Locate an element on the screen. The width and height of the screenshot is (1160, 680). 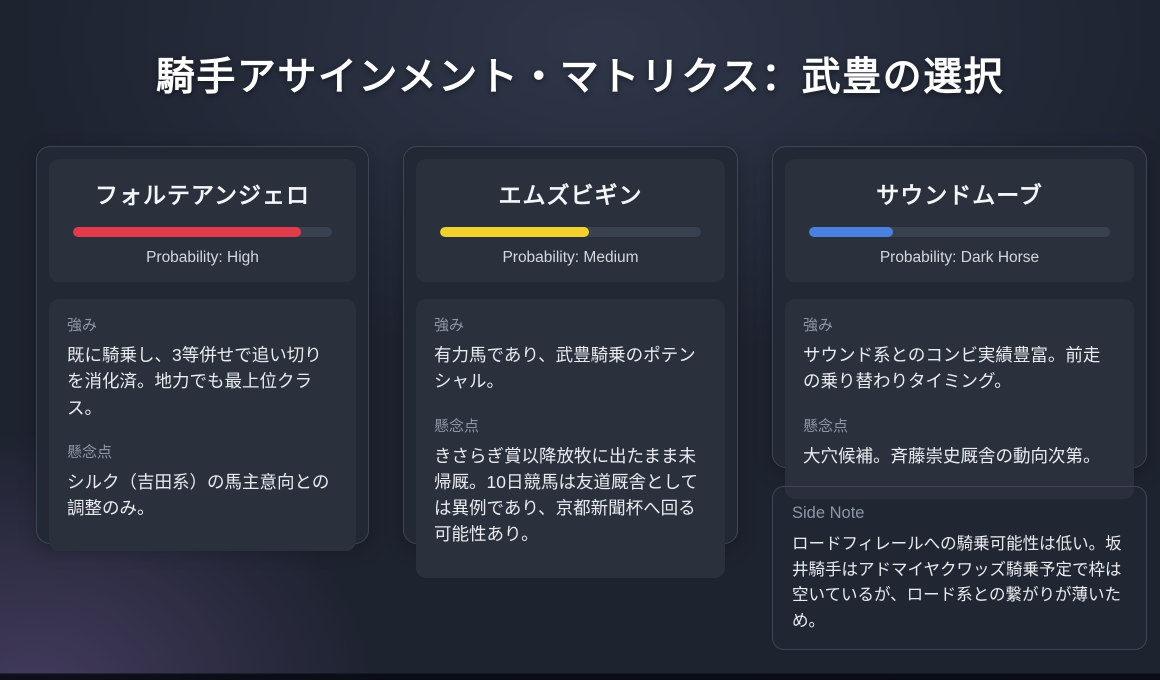
card-header: サウンドムーブ Probability: Dark Horse is located at coordinates (959, 220).